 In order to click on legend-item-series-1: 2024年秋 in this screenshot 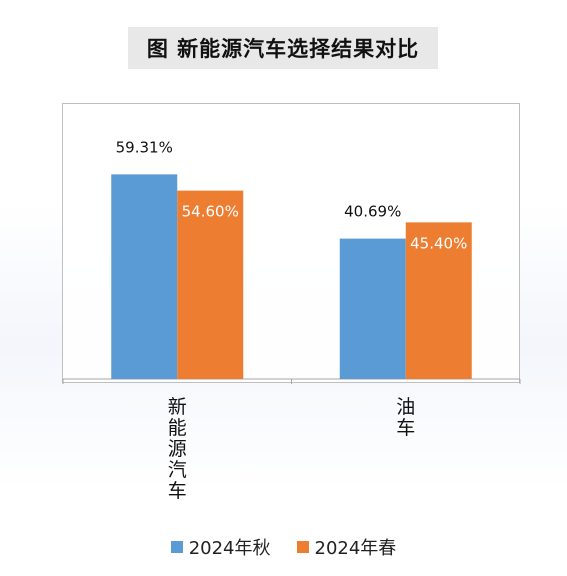, I will do `click(220, 547)`.